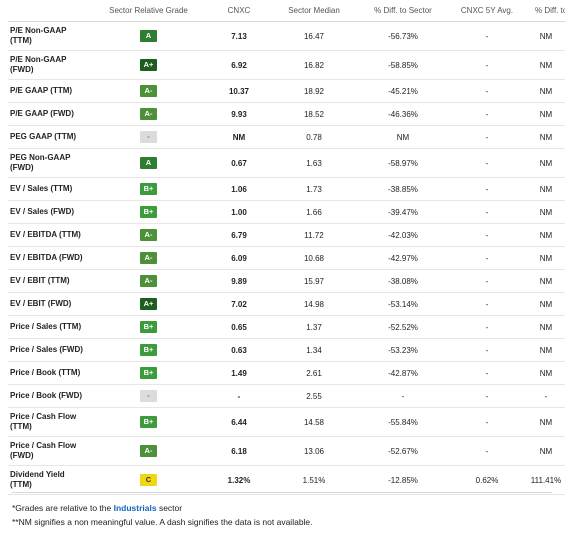  Describe the element at coordinates (48, 114) in the screenshot. I see `metric-label: P/E GAAP (FWD)` at that location.